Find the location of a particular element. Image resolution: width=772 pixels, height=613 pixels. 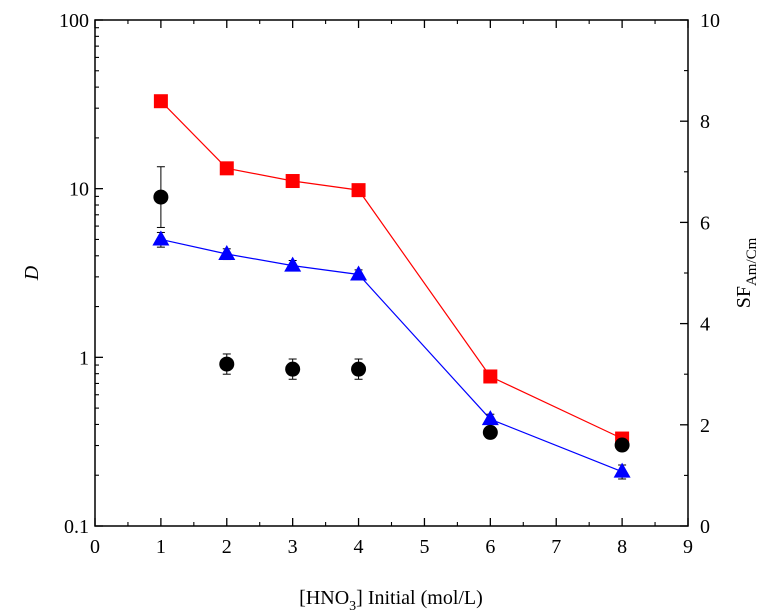

y-tick-label: 100 is located at coordinates (74, 21).